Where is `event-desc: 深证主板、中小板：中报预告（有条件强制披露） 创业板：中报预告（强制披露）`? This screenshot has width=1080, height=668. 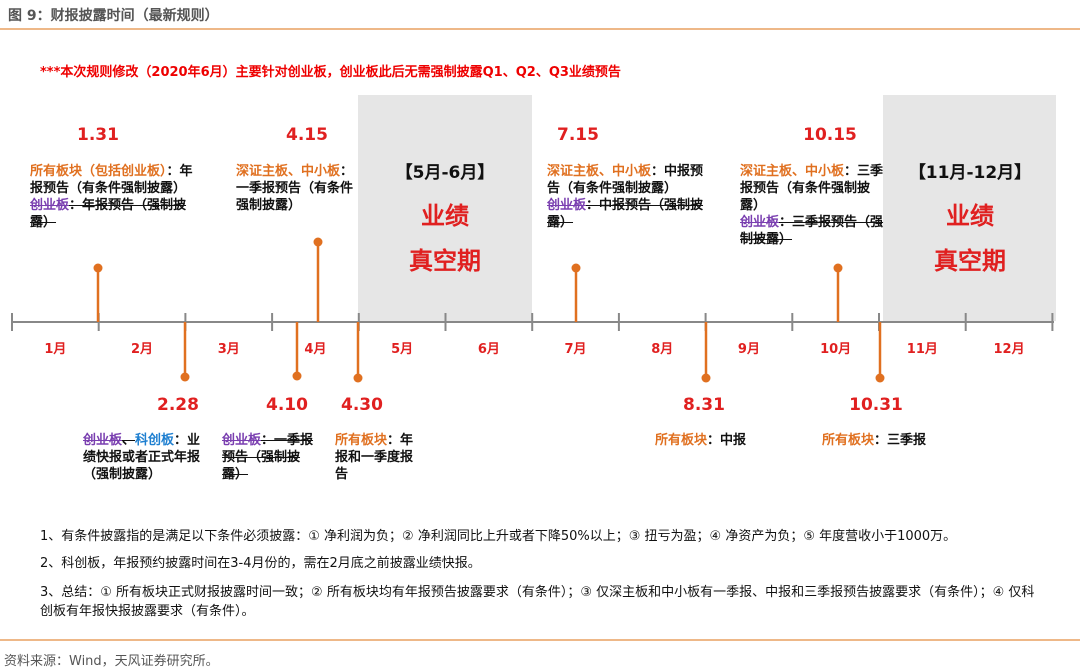
event-desc: 深证主板、中小板：中报预告（有条件强制披露） 创业板：中报预告（强制披露） is located at coordinates (629, 197).